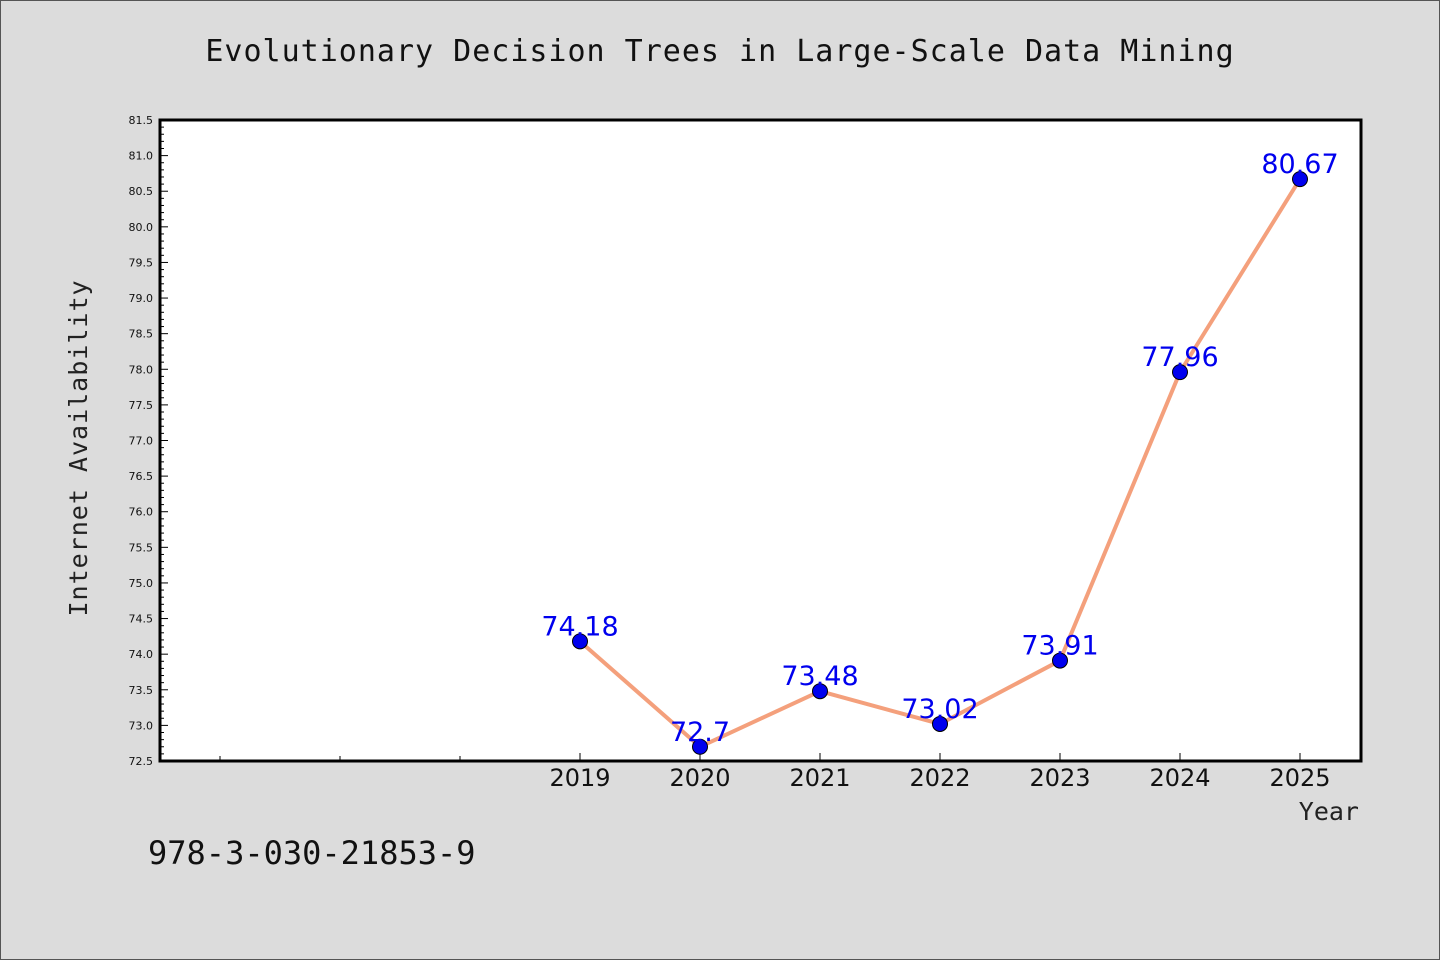 This screenshot has height=960, width=1440. What do you see at coordinates (141, 262) in the screenshot?
I see `y-tick-label: 79.5` at bounding box center [141, 262].